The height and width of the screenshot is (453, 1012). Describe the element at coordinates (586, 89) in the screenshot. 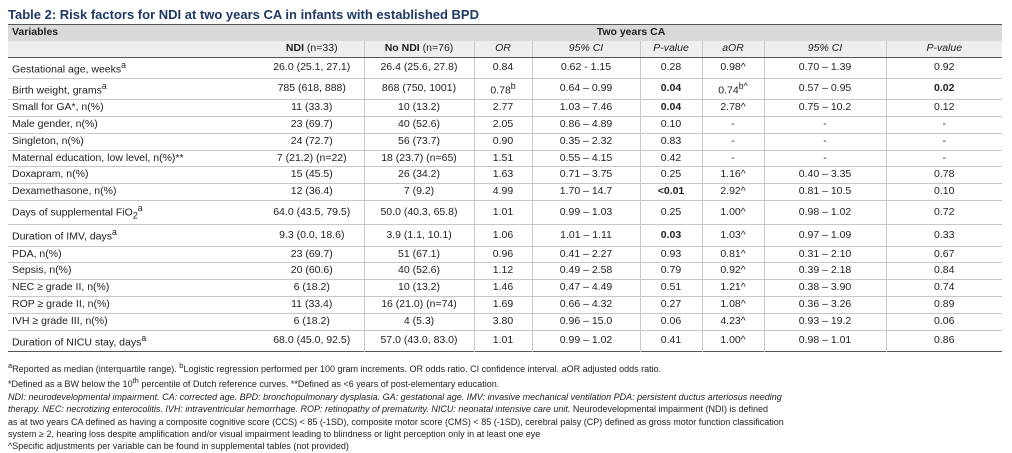

I see `cell-ci: 0.64 – 0.99` at that location.